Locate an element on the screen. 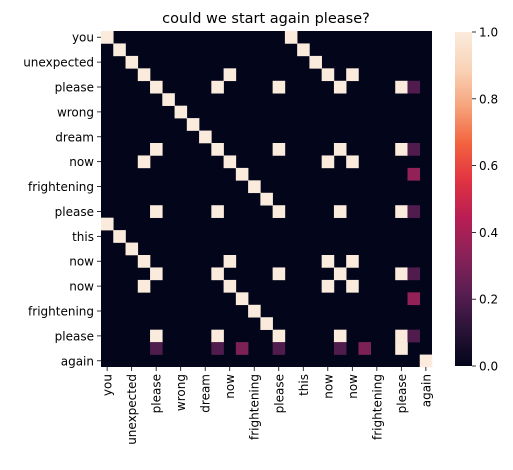 The width and height of the screenshot is (513, 470). colorbar: 0.0 0.2 0.4 0.6 0.8 1.0 is located at coordinates (476, 200).